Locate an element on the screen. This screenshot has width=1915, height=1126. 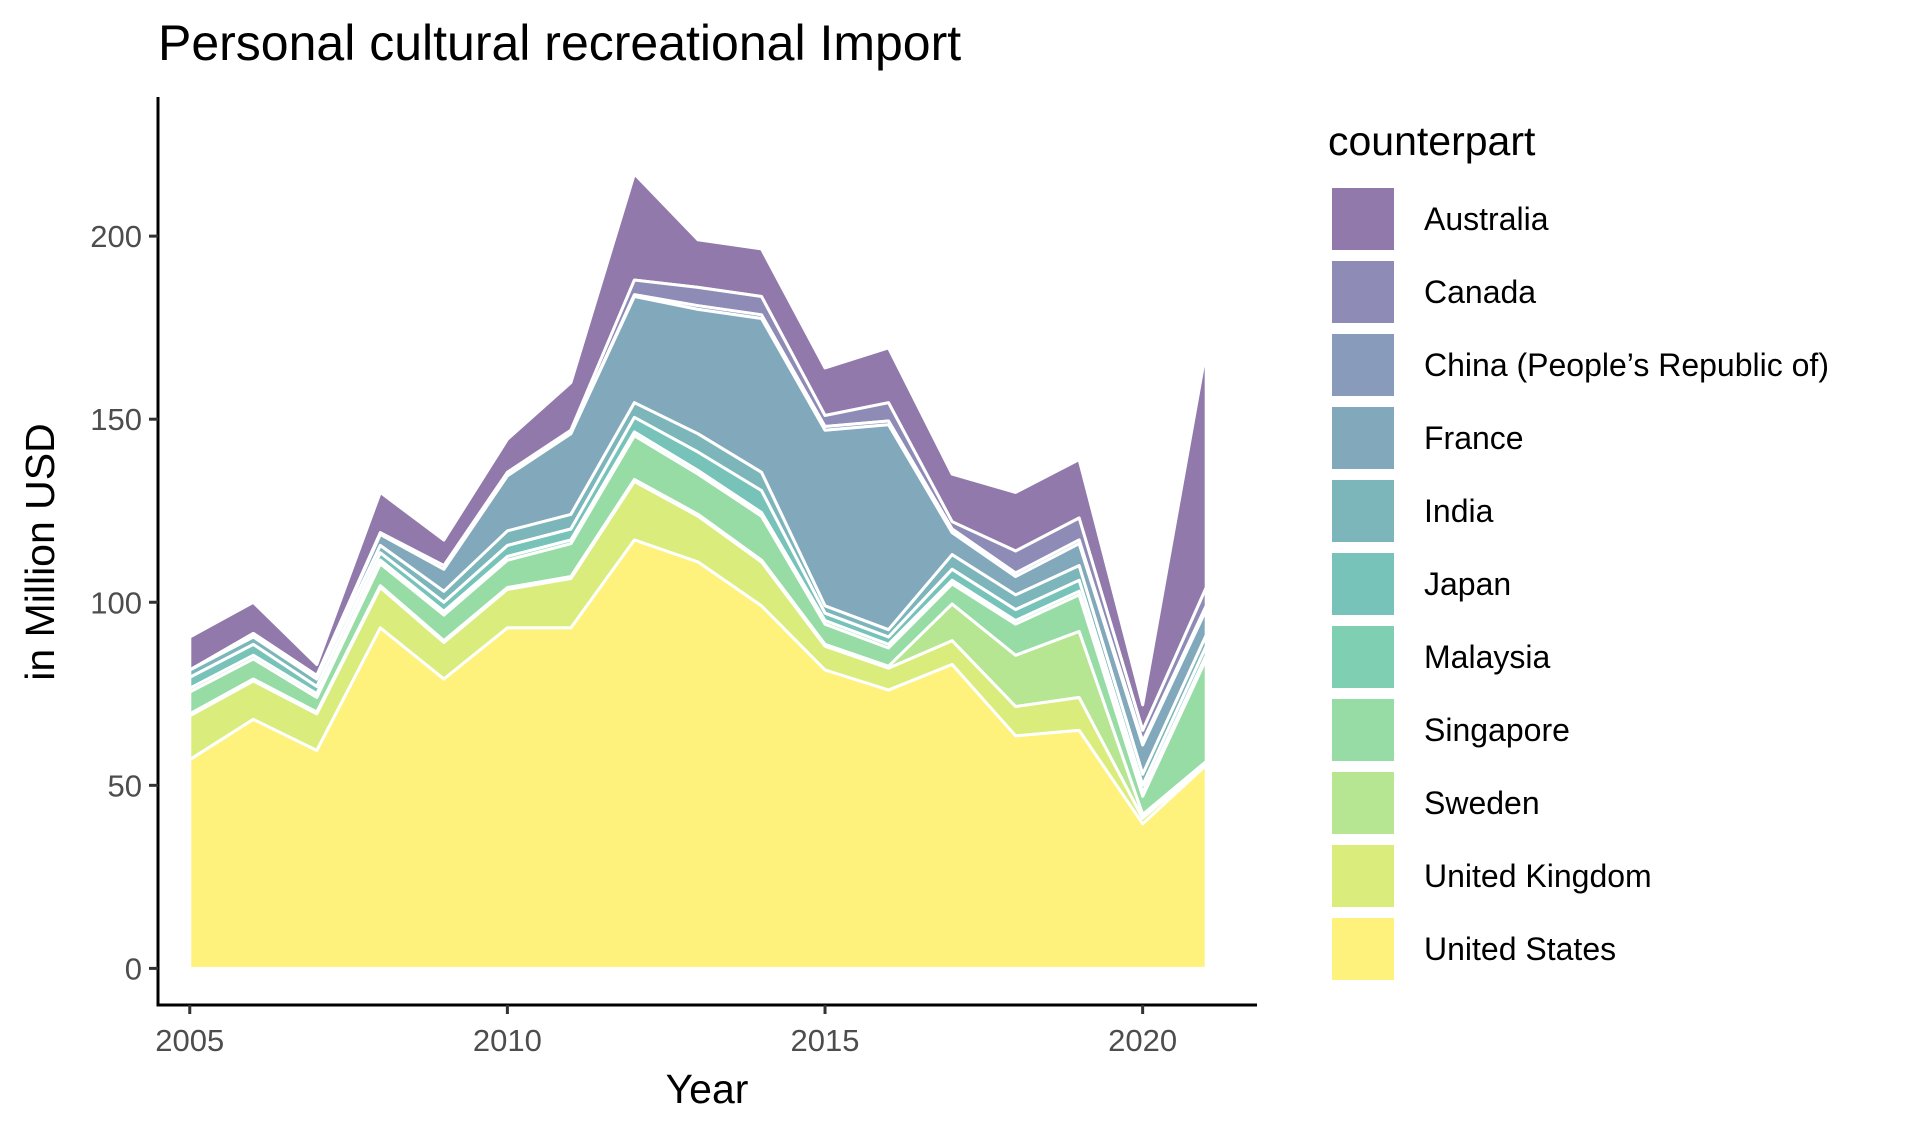
y-tick-label: 200 is located at coordinates (116, 236).